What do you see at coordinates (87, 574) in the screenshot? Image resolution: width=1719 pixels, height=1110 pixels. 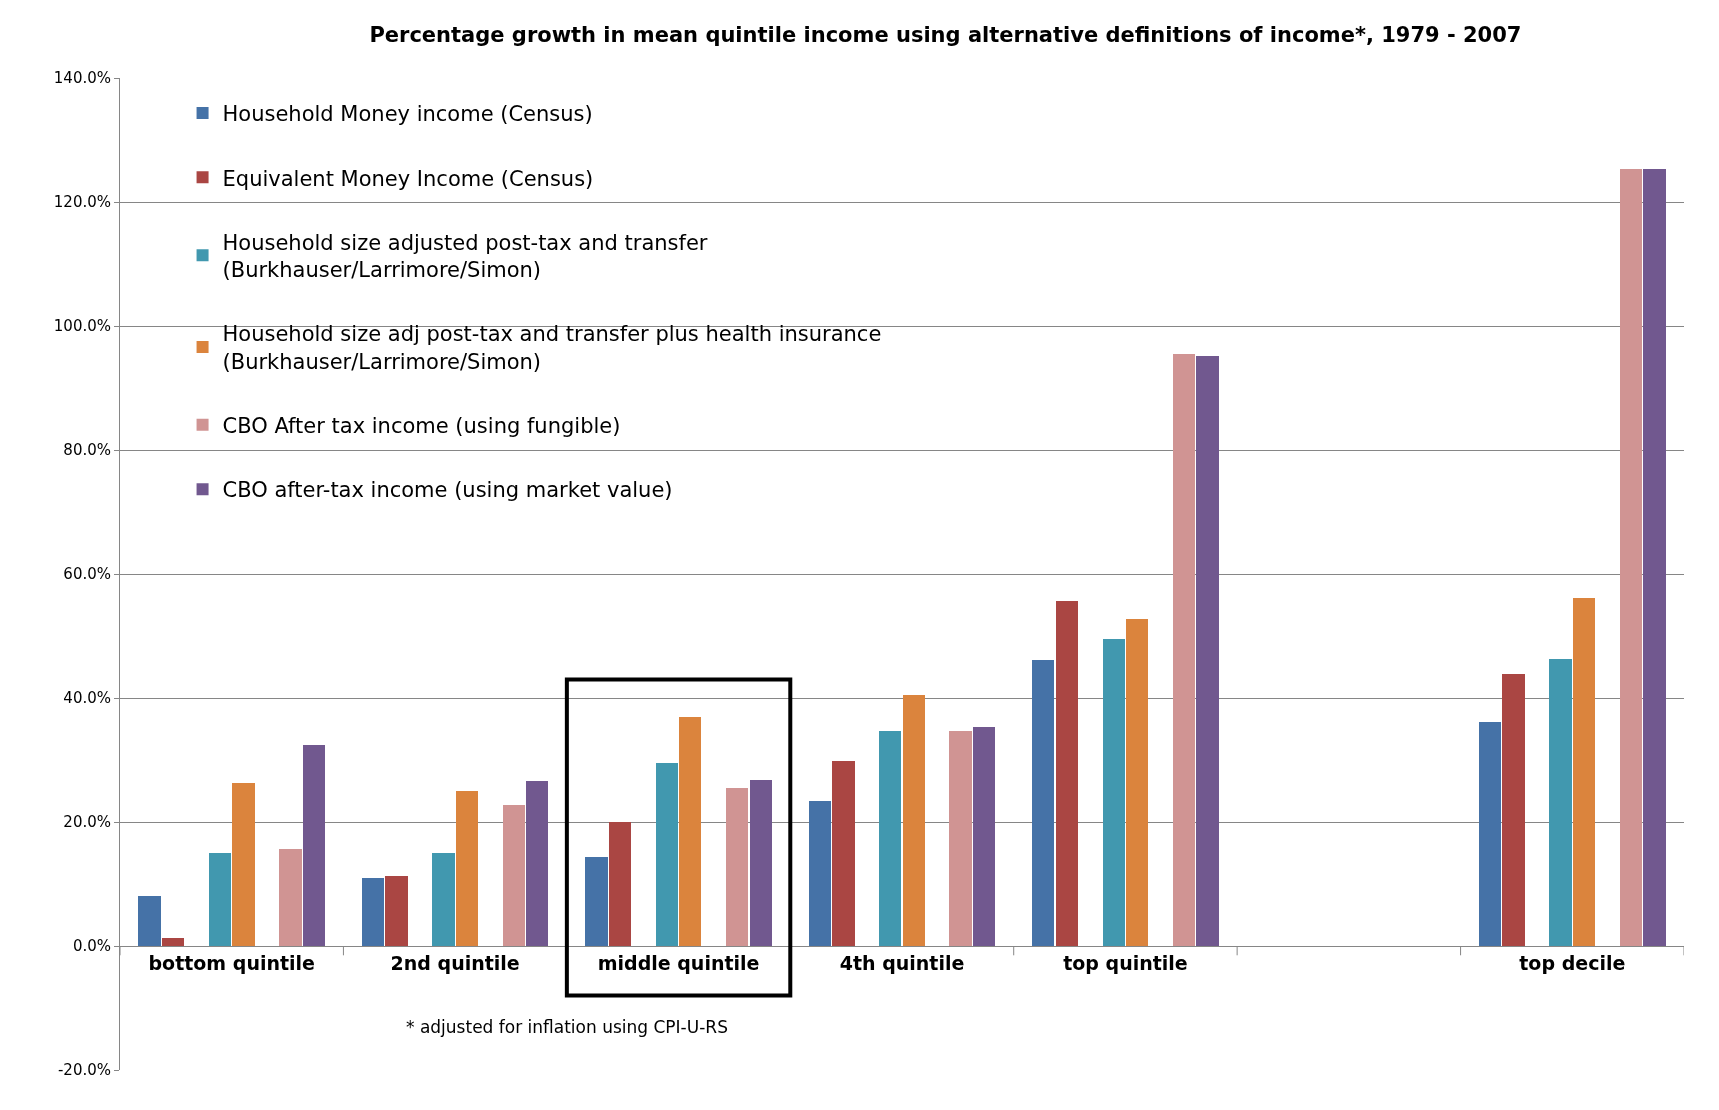 I see `y-tick-label: 60.0%` at bounding box center [87, 574].